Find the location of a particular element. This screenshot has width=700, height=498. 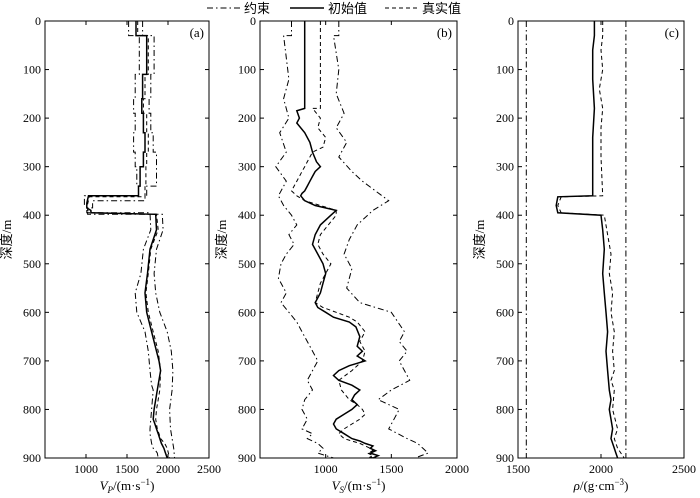

legend-label-constraint: 约束 is located at coordinates (257, 8).